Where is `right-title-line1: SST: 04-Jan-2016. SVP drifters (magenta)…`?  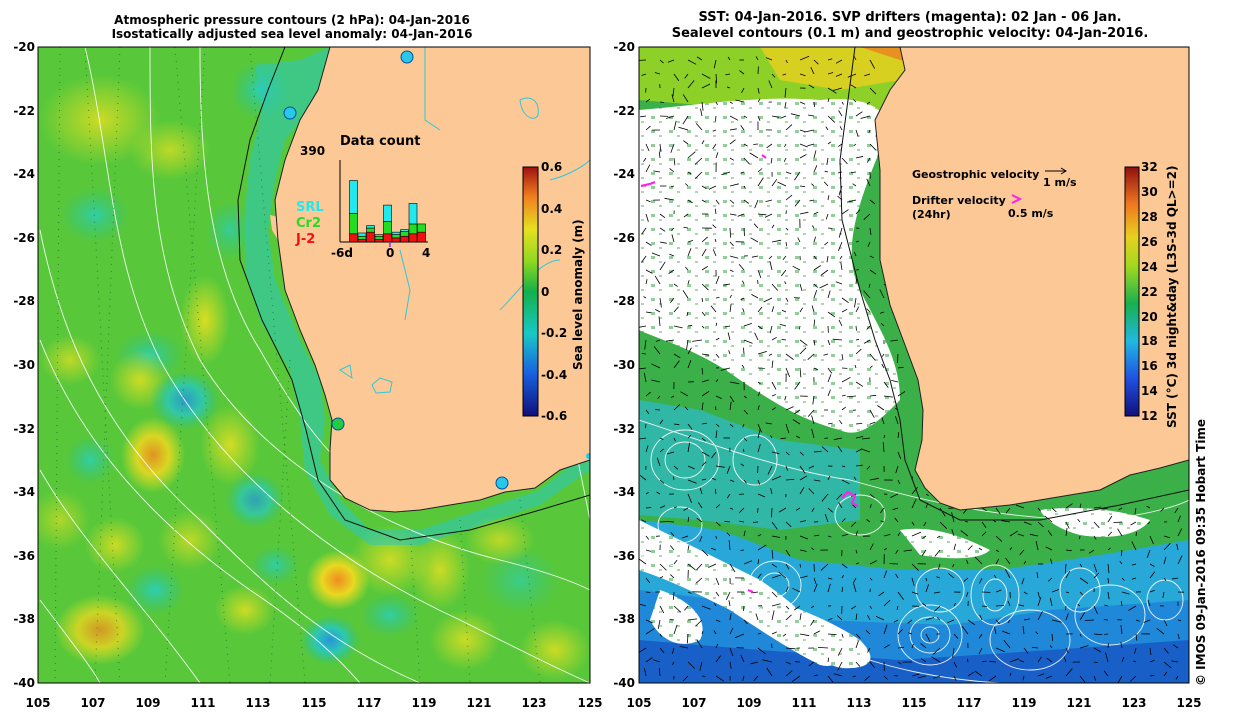
right-title-line1: SST: 04-Jan-2016. SVP drifters (magenta)… is located at coordinates (910, 17).